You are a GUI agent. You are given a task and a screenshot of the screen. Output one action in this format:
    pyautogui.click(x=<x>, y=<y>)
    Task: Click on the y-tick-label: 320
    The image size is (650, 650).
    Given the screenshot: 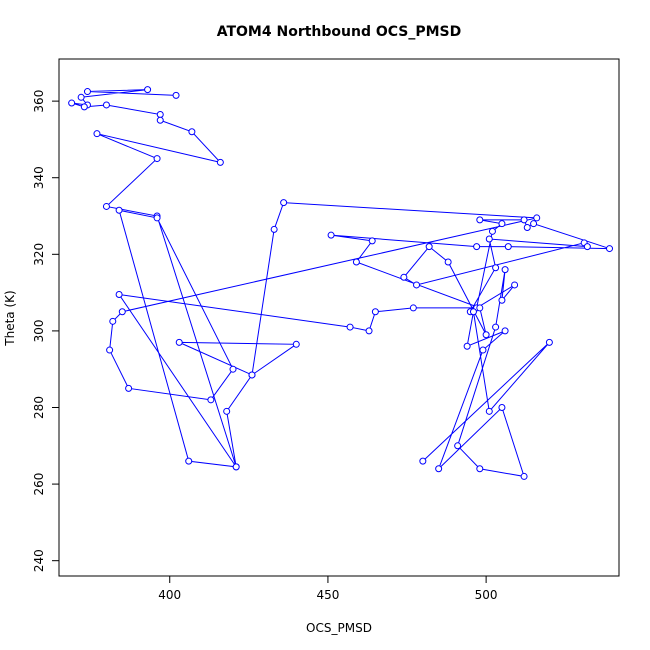 What is the action you would take?
    pyautogui.click(x=39, y=254)
    